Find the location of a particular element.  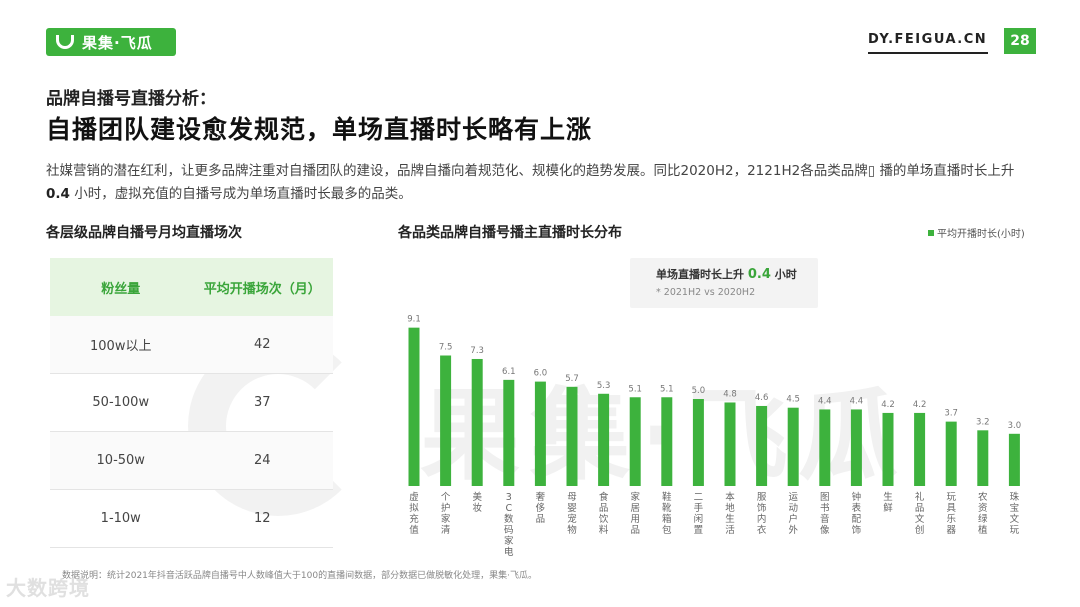

category-label: 美妆 is located at coordinates (477, 502).